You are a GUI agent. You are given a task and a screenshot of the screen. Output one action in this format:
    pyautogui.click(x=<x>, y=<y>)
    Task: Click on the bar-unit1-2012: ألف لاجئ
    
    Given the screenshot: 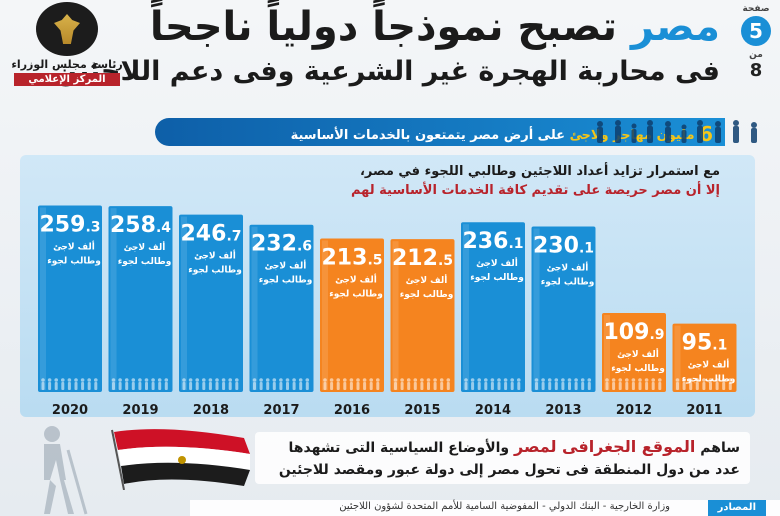 What is the action you would take?
    pyautogui.click(x=638, y=354)
    